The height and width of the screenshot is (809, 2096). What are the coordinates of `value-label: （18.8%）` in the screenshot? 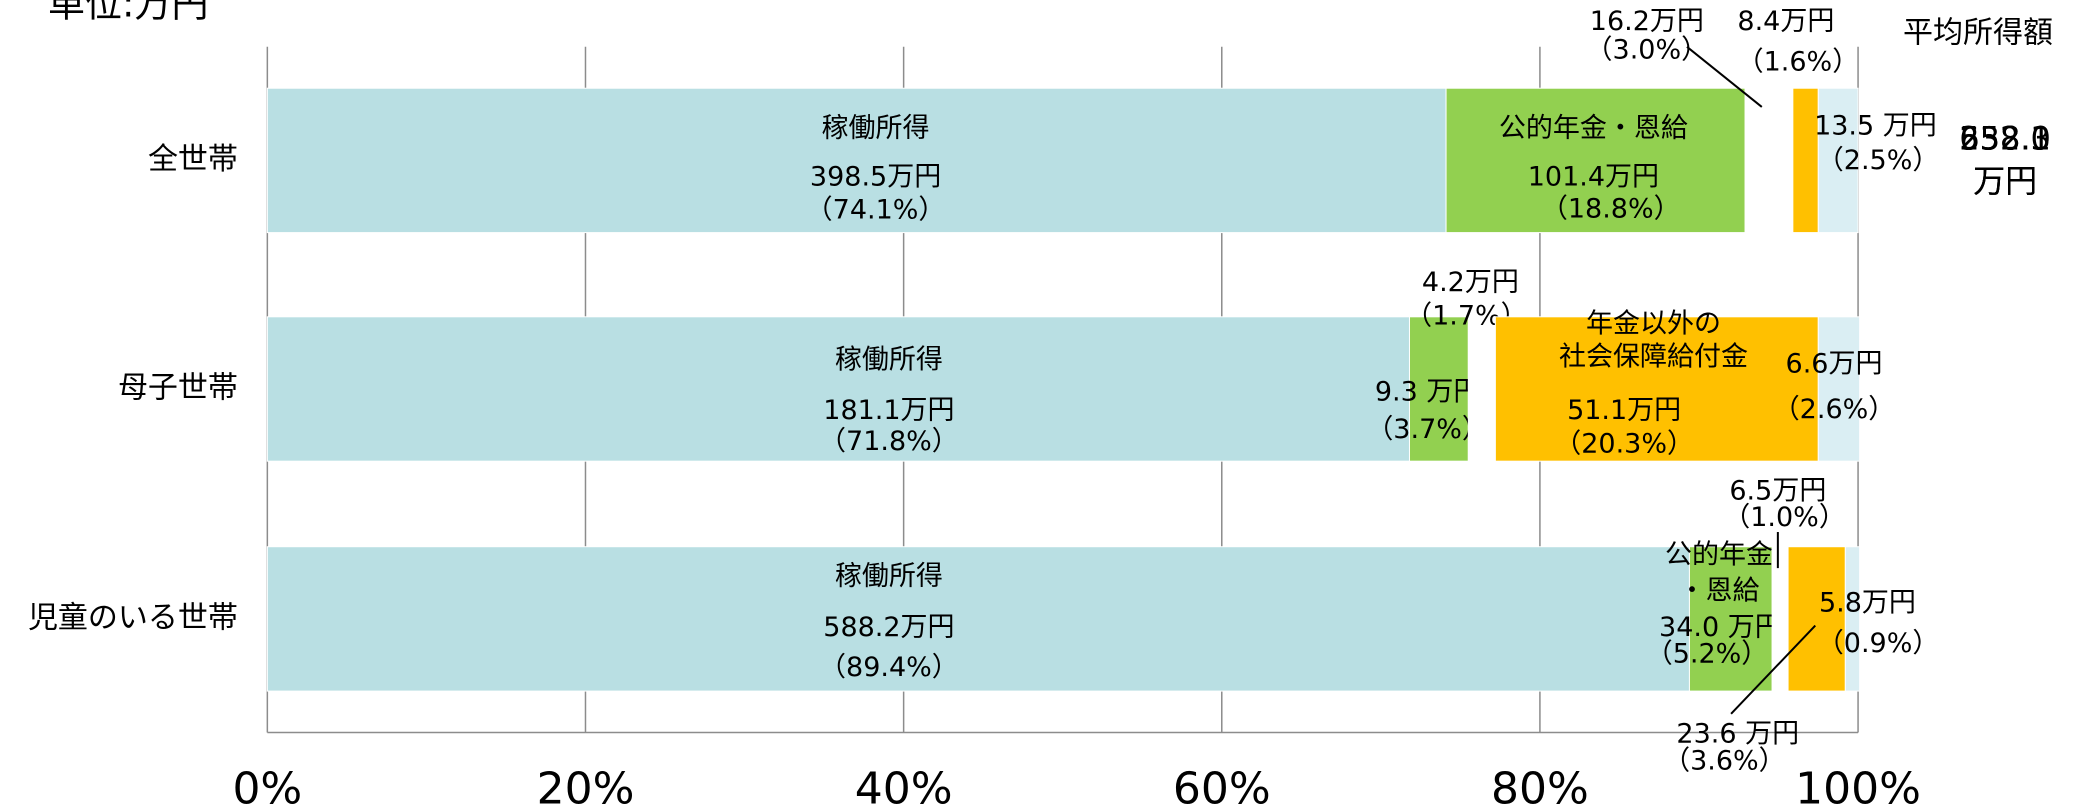 It's located at (1611, 208).